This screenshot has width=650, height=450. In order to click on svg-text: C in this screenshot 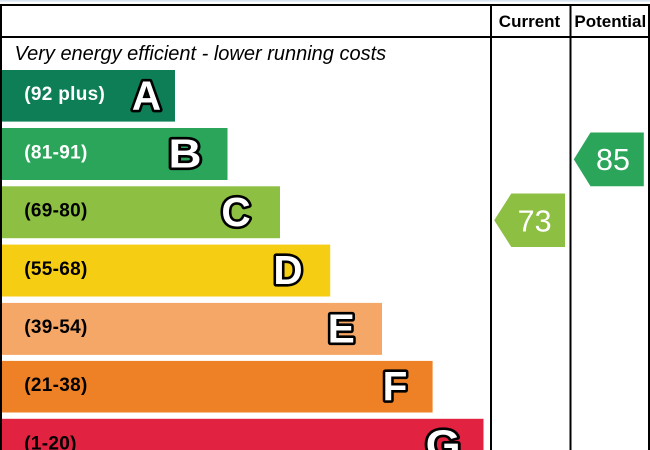, I will do `click(235, 212)`.